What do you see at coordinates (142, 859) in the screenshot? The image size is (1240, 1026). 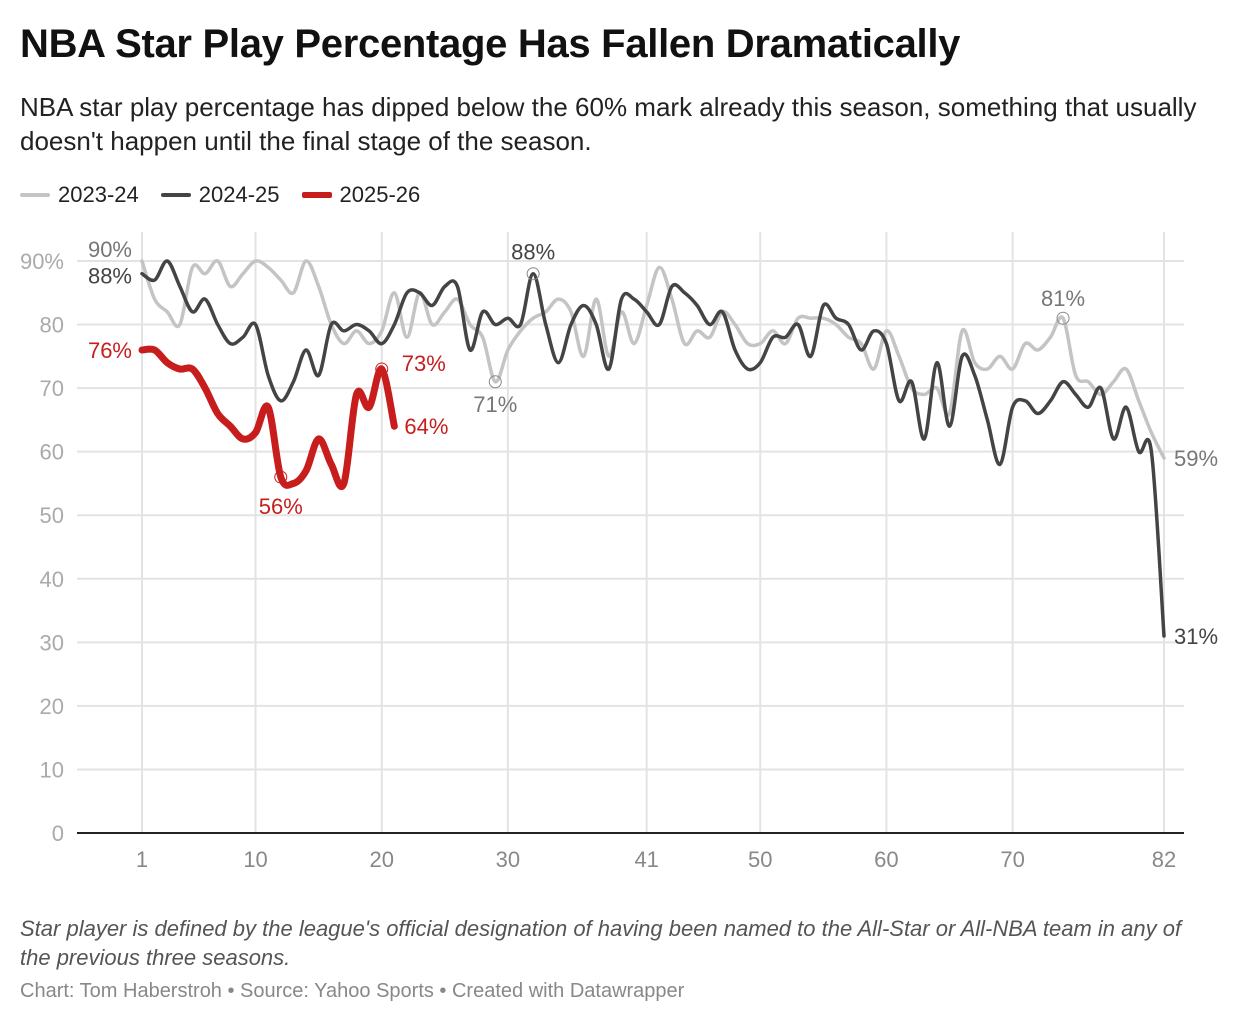 I see `x-tick-label: 1` at bounding box center [142, 859].